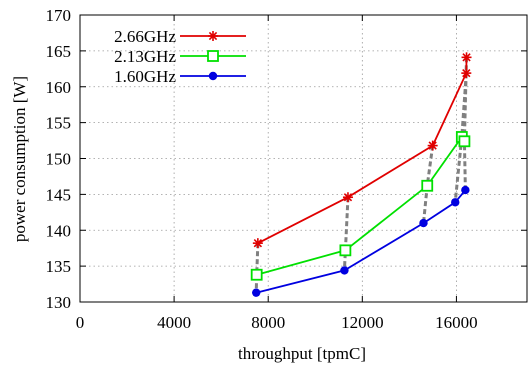 The width and height of the screenshot is (530, 367). I want to click on x-tick-label: 12000, so click(362, 322).